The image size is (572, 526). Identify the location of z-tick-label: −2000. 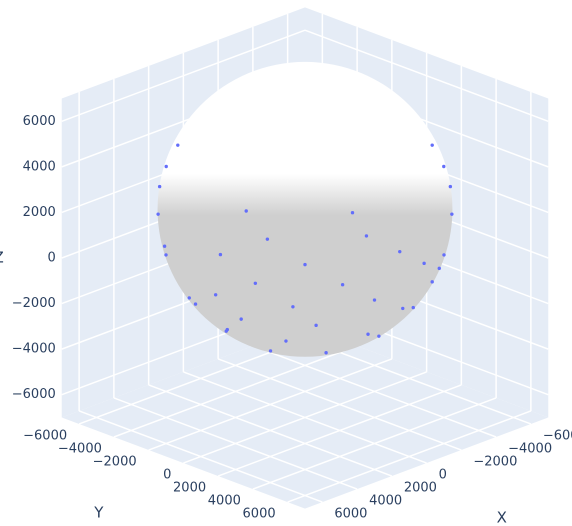
(34, 303).